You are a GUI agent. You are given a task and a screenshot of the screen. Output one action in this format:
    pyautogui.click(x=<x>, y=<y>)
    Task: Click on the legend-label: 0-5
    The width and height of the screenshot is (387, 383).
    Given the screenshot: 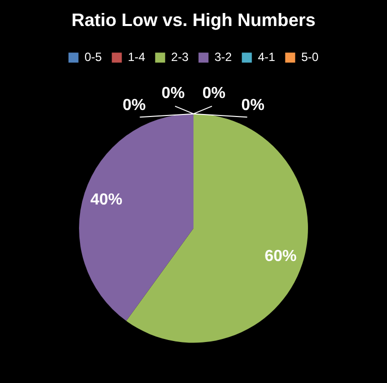 What is the action you would take?
    pyautogui.click(x=93, y=57)
    